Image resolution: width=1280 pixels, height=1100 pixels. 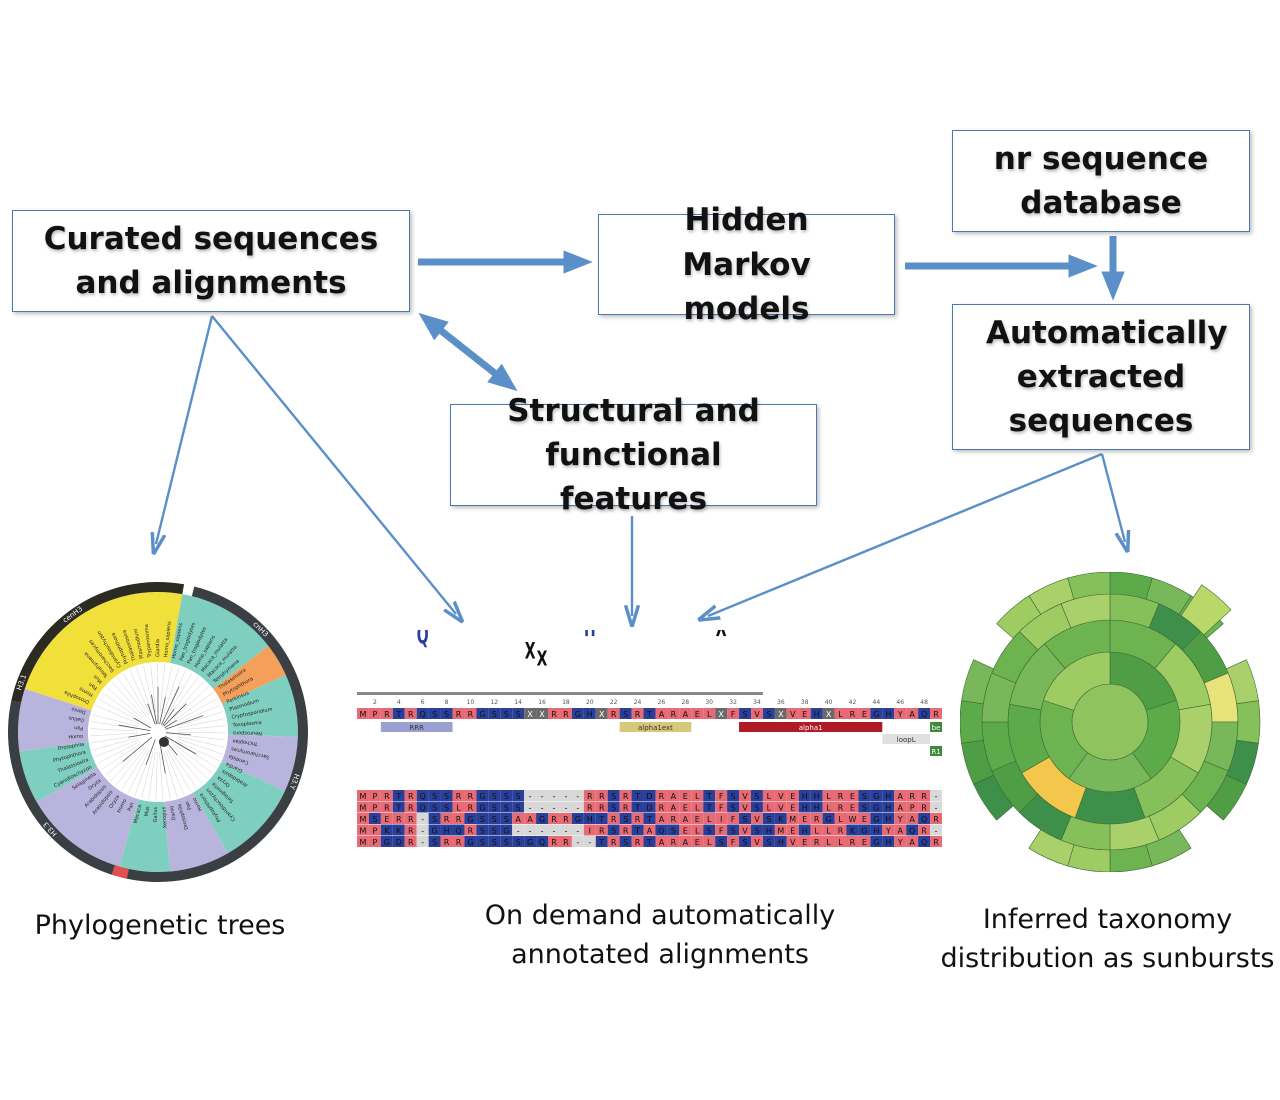 I want to click on arrow-curated-struct-bidirectional, so click(x=468, y=352).